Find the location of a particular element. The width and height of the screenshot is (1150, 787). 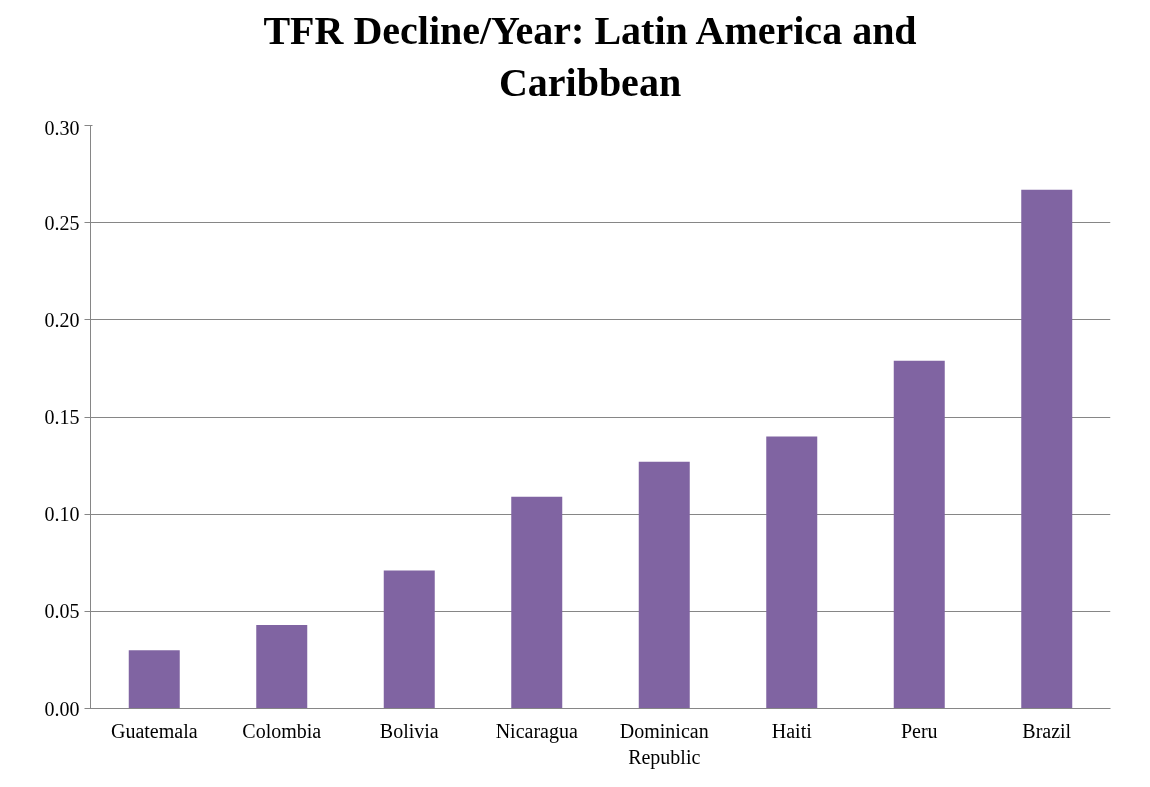

x-tick-label: Peru is located at coordinates (919, 730).